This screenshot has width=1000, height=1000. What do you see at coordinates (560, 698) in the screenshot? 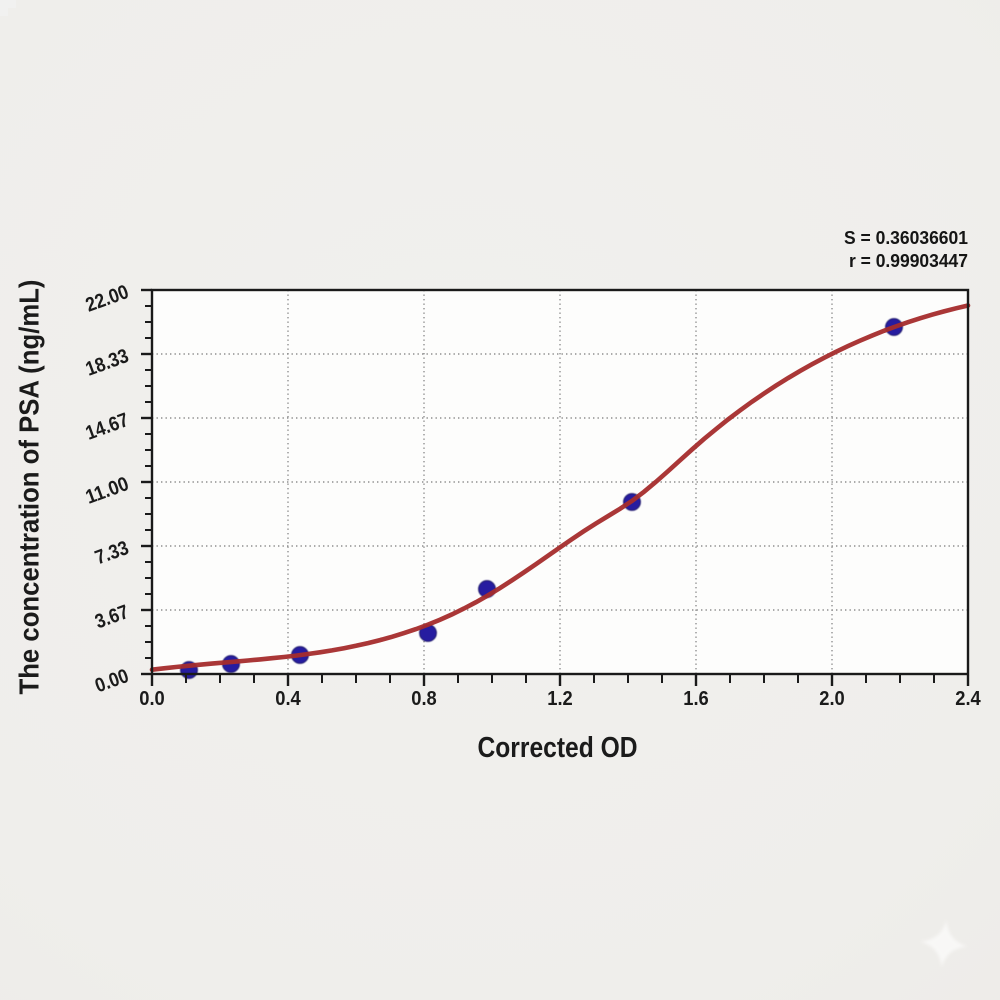
I see `svg-text: 1.2` at bounding box center [560, 698].